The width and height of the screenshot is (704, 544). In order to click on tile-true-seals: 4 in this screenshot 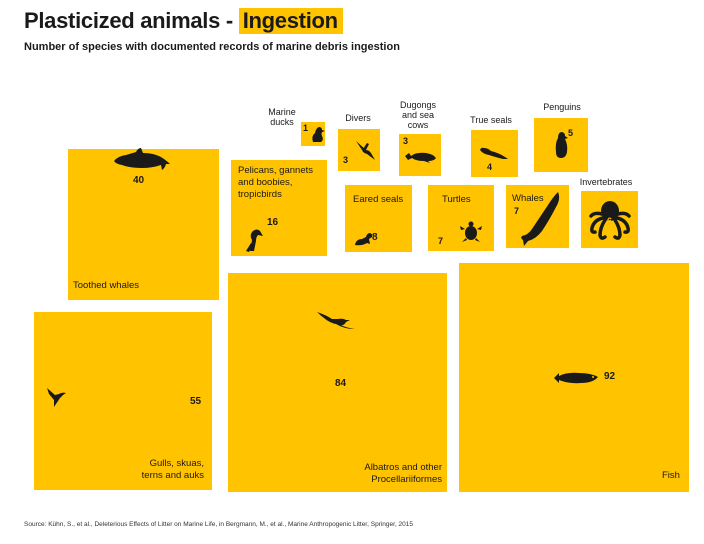, I will do `click(494, 153)`.